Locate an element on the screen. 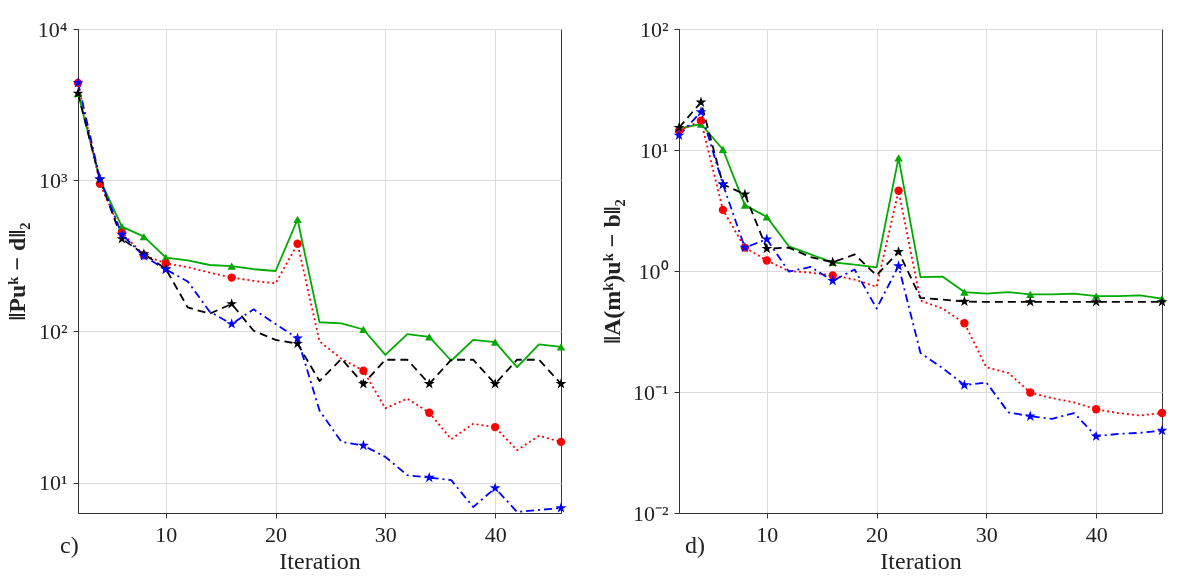 The height and width of the screenshot is (586, 1190). text: c) is located at coordinates (69, 545).